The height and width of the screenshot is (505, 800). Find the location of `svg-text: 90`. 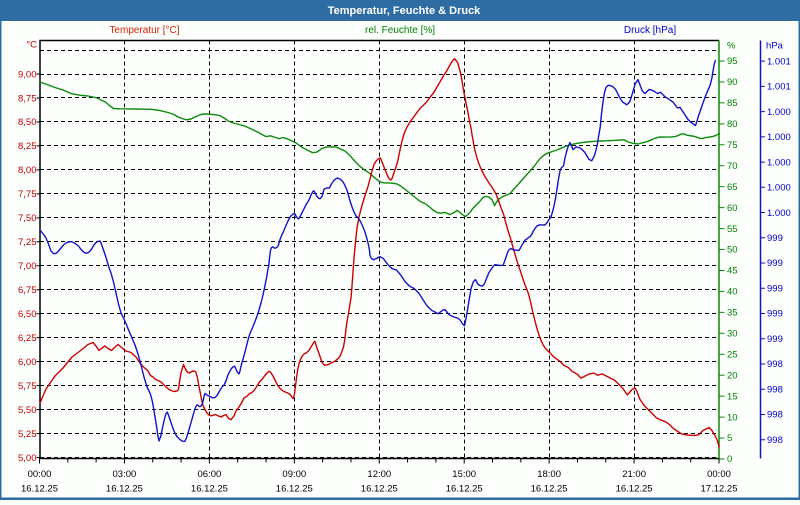

svg-text: 90 is located at coordinates (732, 82).